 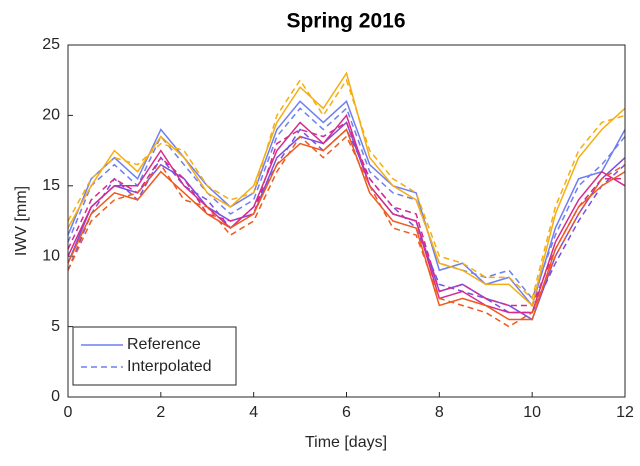 I want to click on y-tick-label: 25, so click(x=51, y=44).